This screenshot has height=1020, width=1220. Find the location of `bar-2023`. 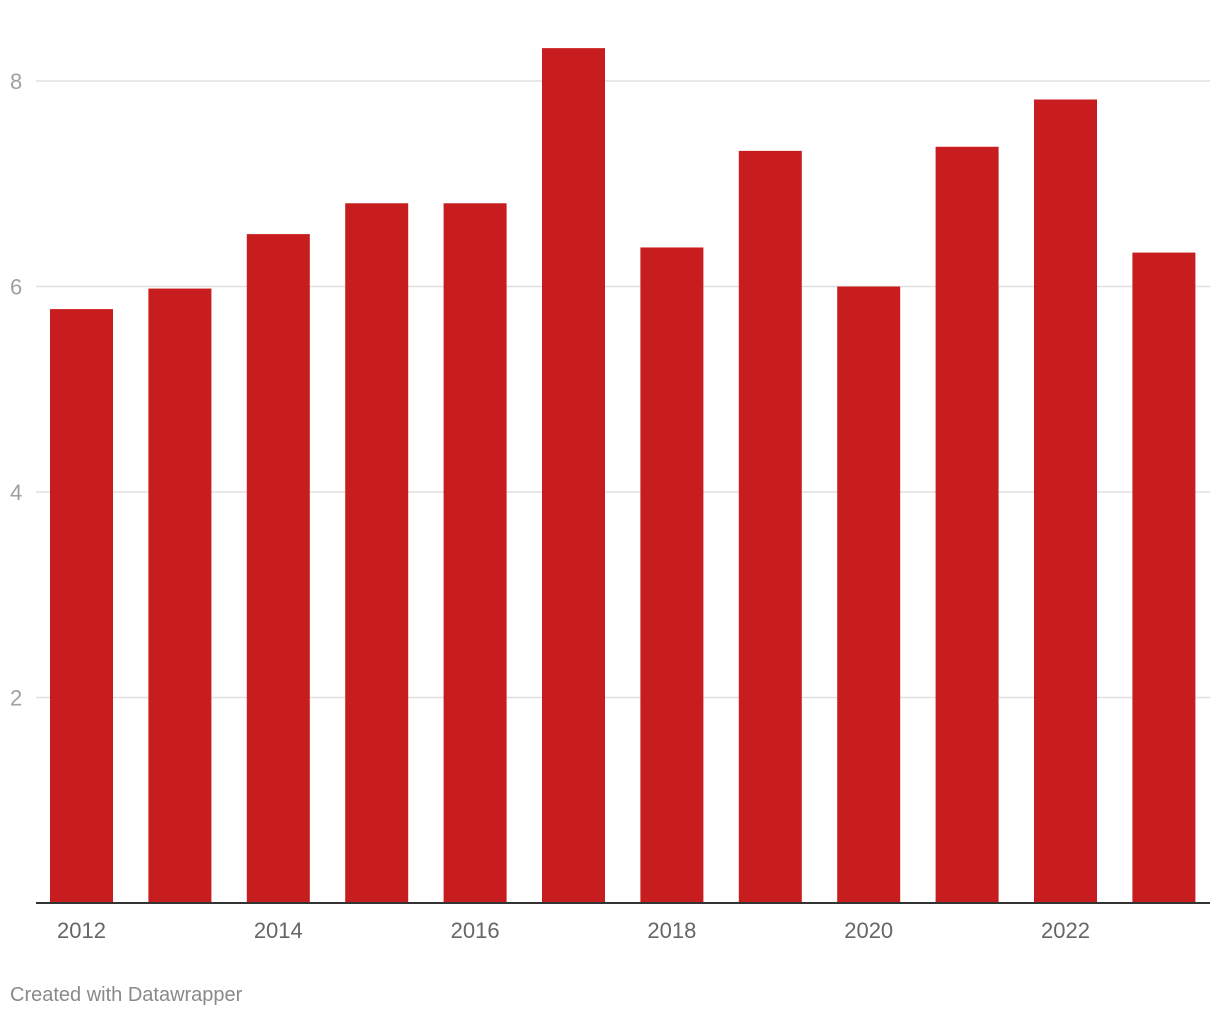

bar-2023 is located at coordinates (1164, 577).